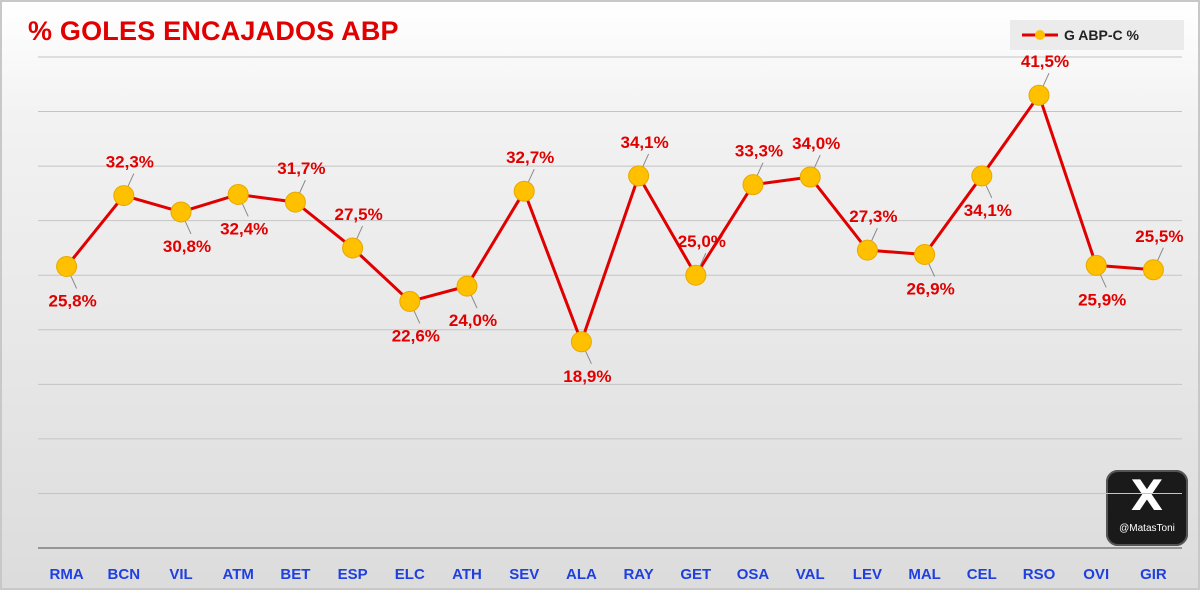 This screenshot has height=590, width=1200. I want to click on data-label: 25,8%, so click(72, 300).